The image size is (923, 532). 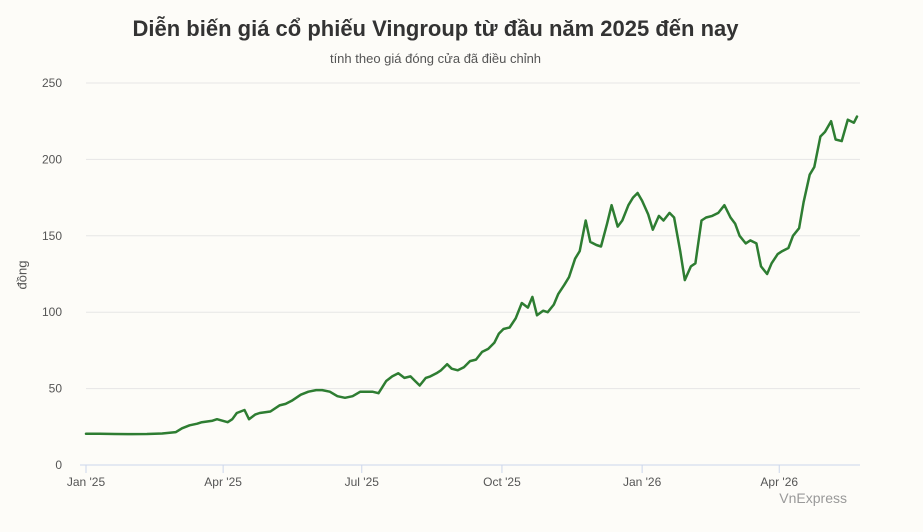 I want to click on x-tick-label: Jan '25, so click(x=86, y=482).